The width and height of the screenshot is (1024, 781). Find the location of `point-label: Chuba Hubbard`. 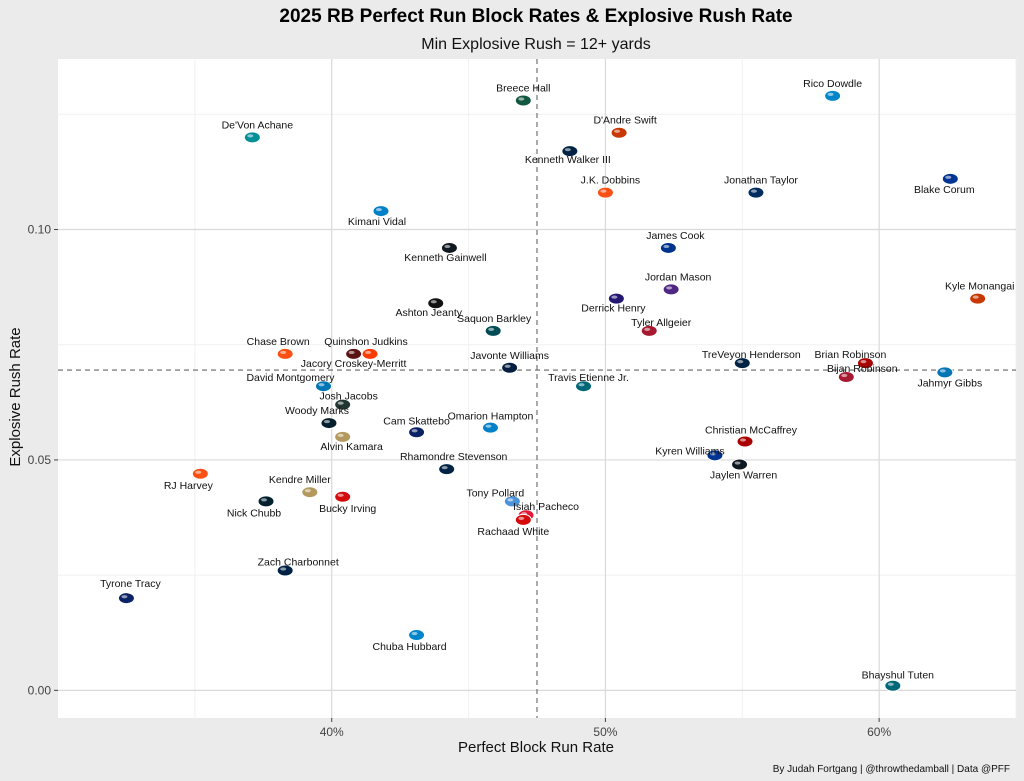

point-label: Chuba Hubbard is located at coordinates (409, 647).